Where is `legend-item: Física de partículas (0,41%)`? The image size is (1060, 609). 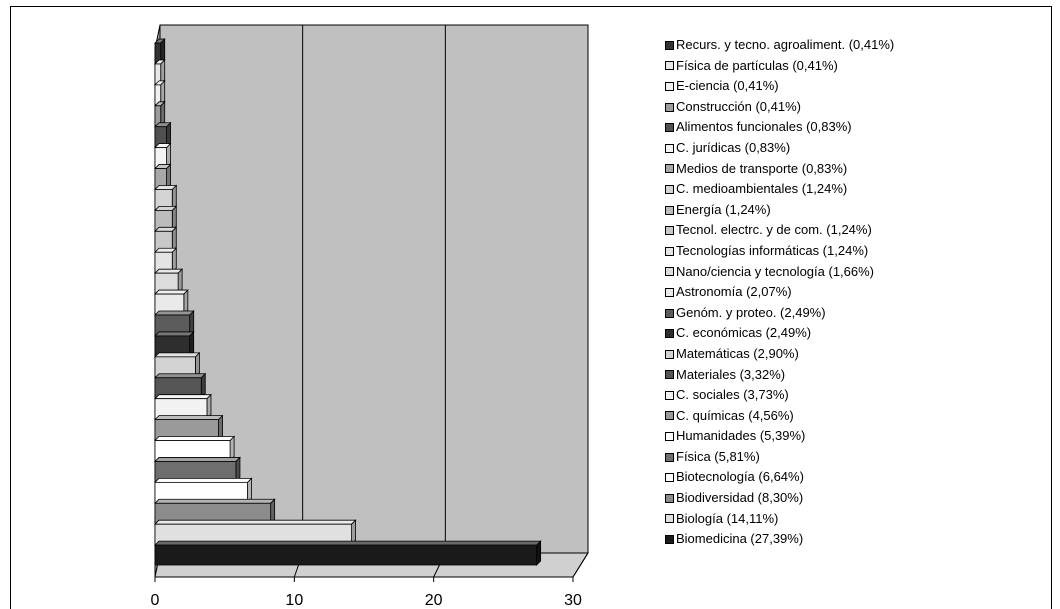
legend-item: Física de partículas (0,41%) is located at coordinates (779, 66).